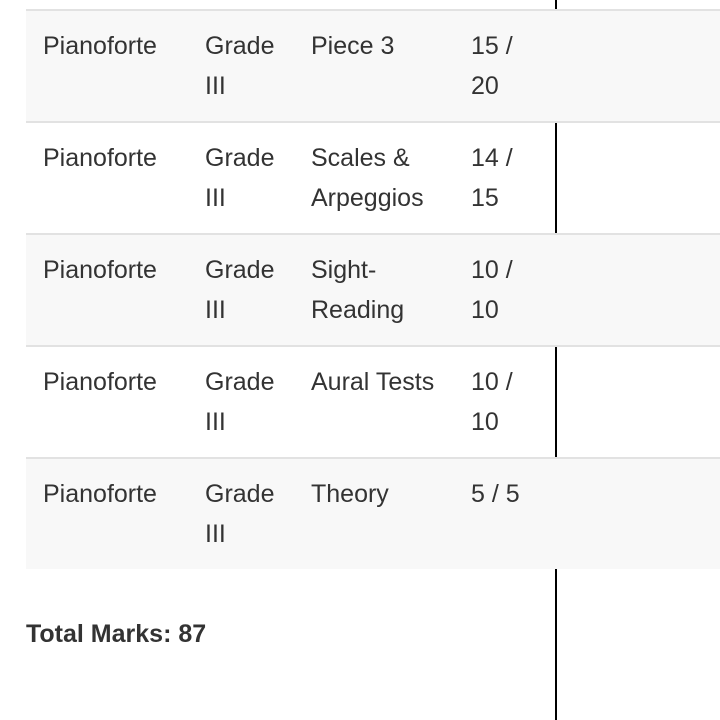 The width and height of the screenshot is (720, 720). What do you see at coordinates (492, 178) in the screenshot?
I see `marks-cell: 14 / 15` at bounding box center [492, 178].